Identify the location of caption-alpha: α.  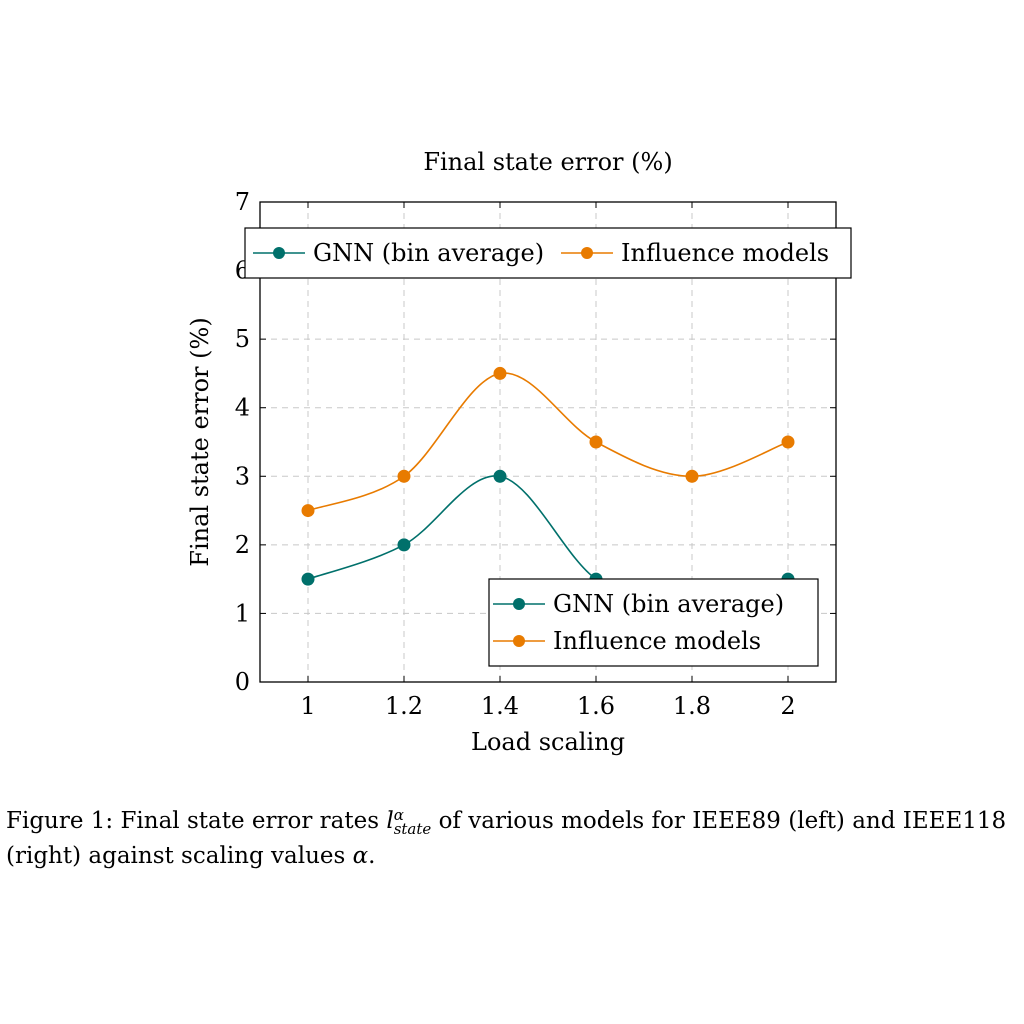
(360, 856).